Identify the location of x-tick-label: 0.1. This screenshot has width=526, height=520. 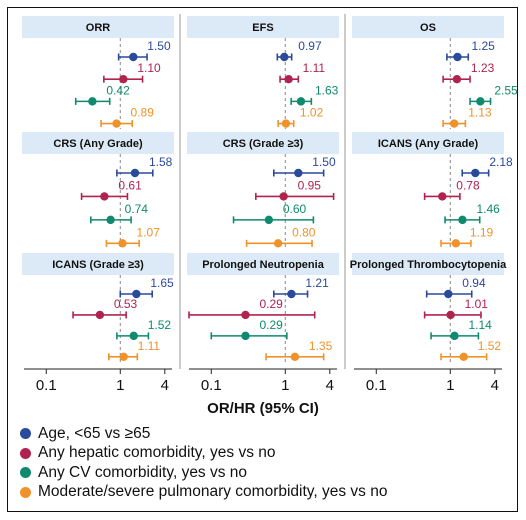
(376, 385).